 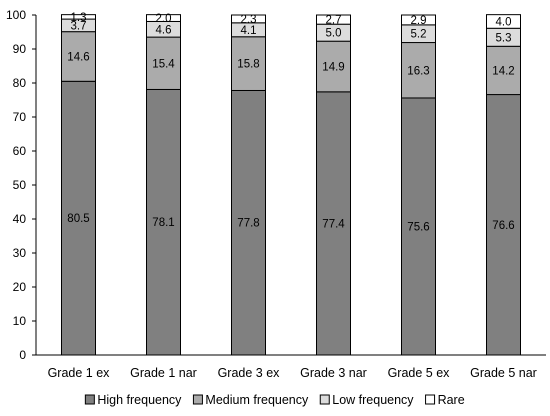 I want to click on data-label: 80.5, so click(x=78, y=219).